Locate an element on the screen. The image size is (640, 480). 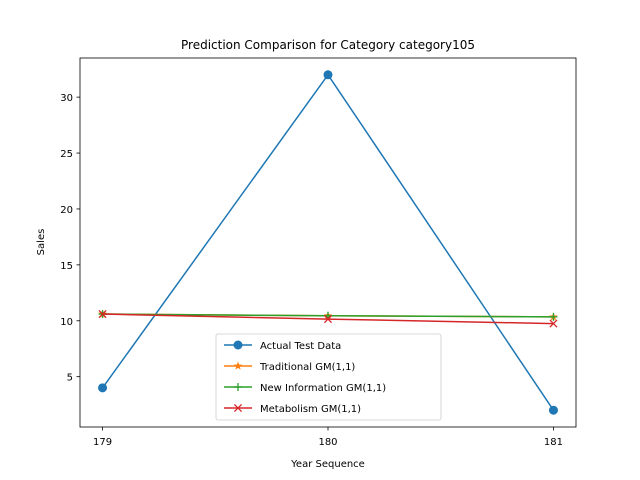
x-axis: 179 180 181 is located at coordinates (328, 437).